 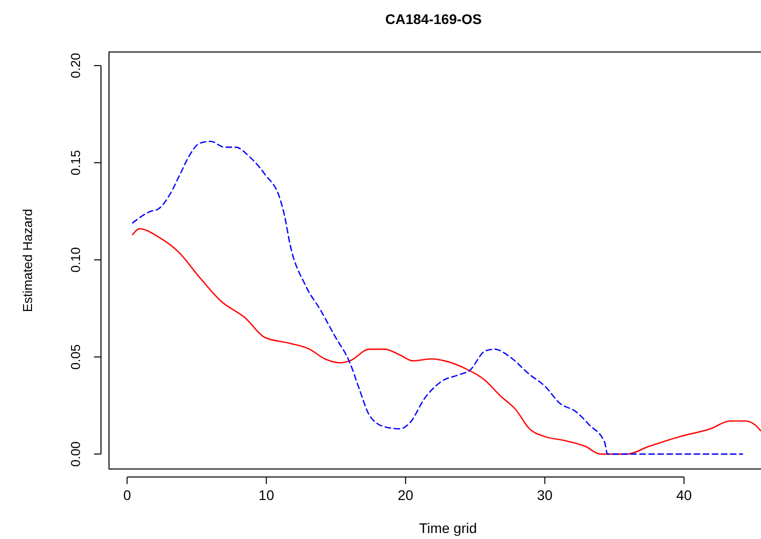 I want to click on chart-title: CA184-169-OS, so click(x=433, y=19).